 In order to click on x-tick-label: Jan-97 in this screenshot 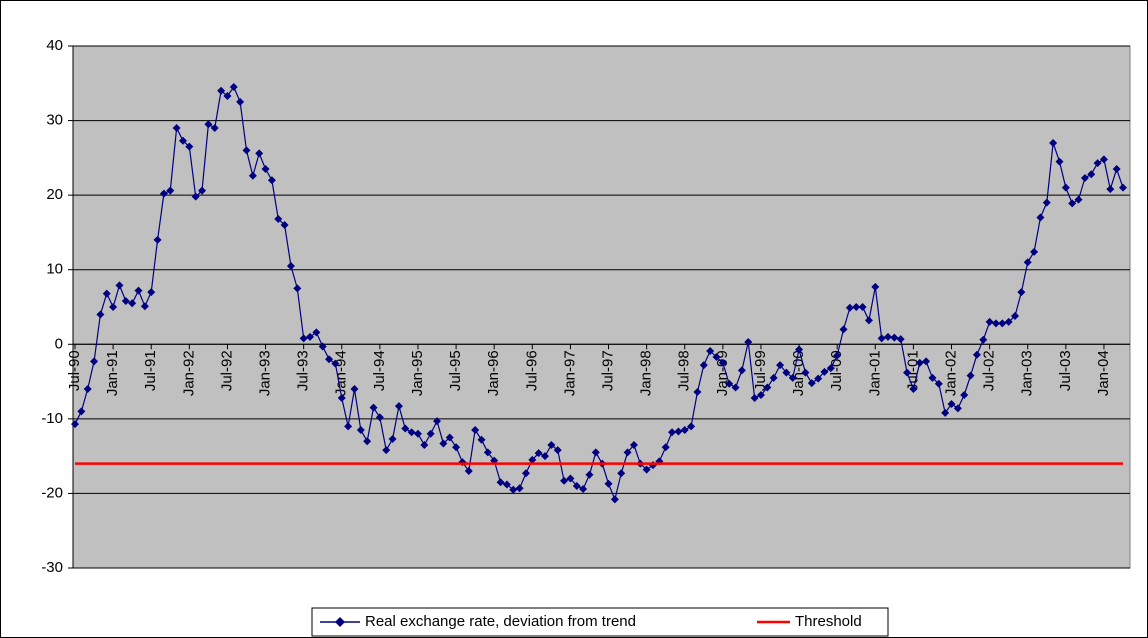, I will do `click(569, 373)`.